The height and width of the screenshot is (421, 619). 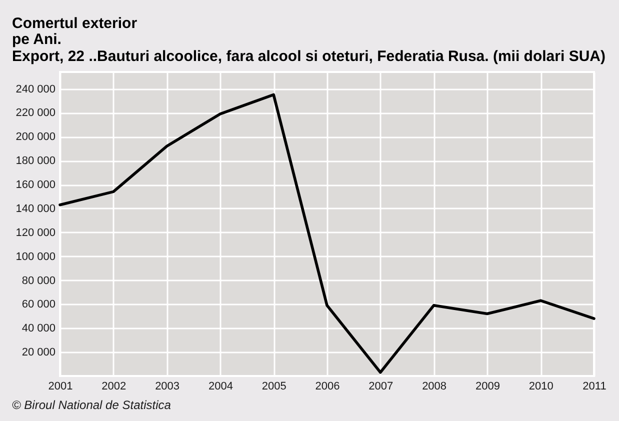 I want to click on y-tick-label: 200 000, so click(x=36, y=137).